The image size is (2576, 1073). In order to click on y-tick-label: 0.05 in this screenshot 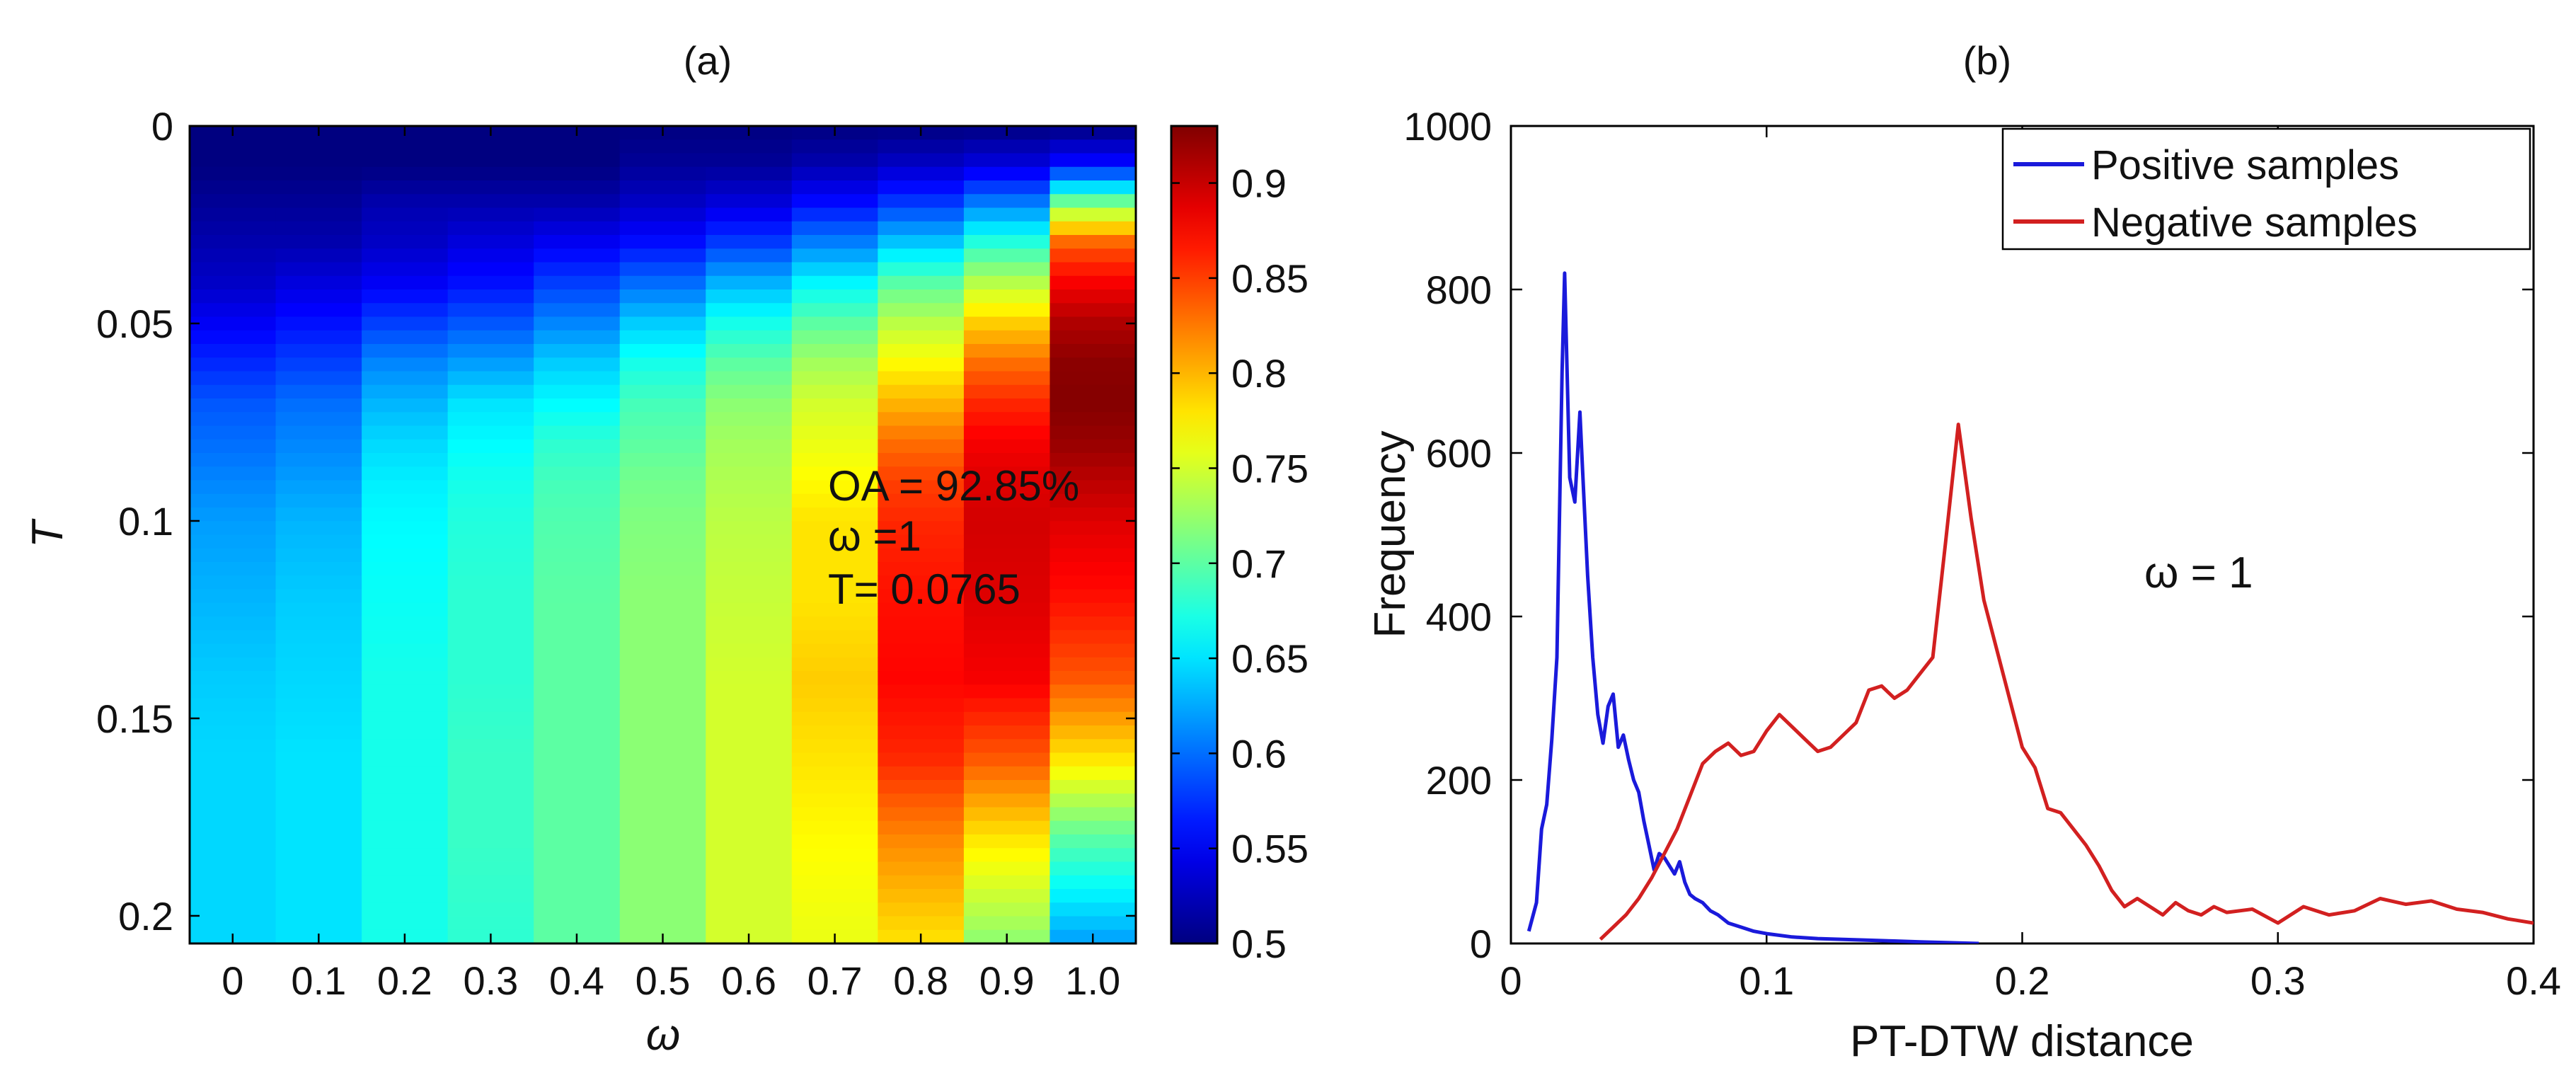, I will do `click(135, 324)`.